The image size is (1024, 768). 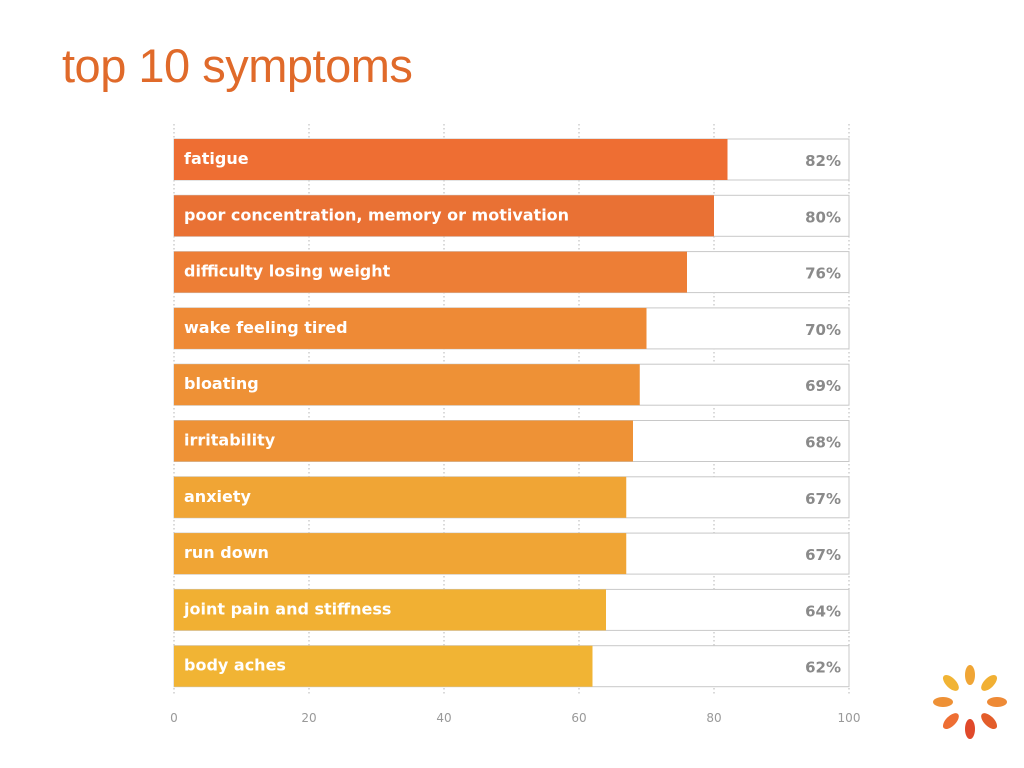 I want to click on x-tick-label: 20, so click(x=308, y=718).